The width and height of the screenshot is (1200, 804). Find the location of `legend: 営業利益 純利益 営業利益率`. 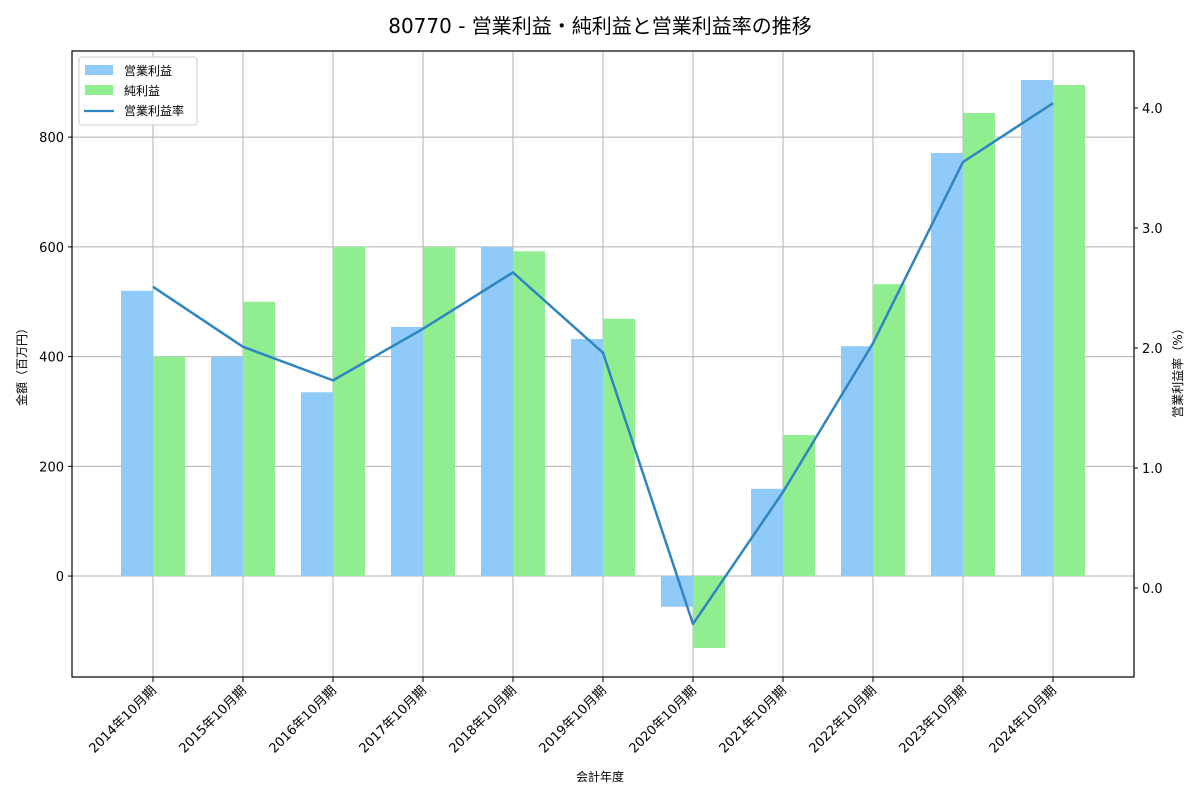

legend: 営業利益 純利益 営業利益率 is located at coordinates (138, 91).